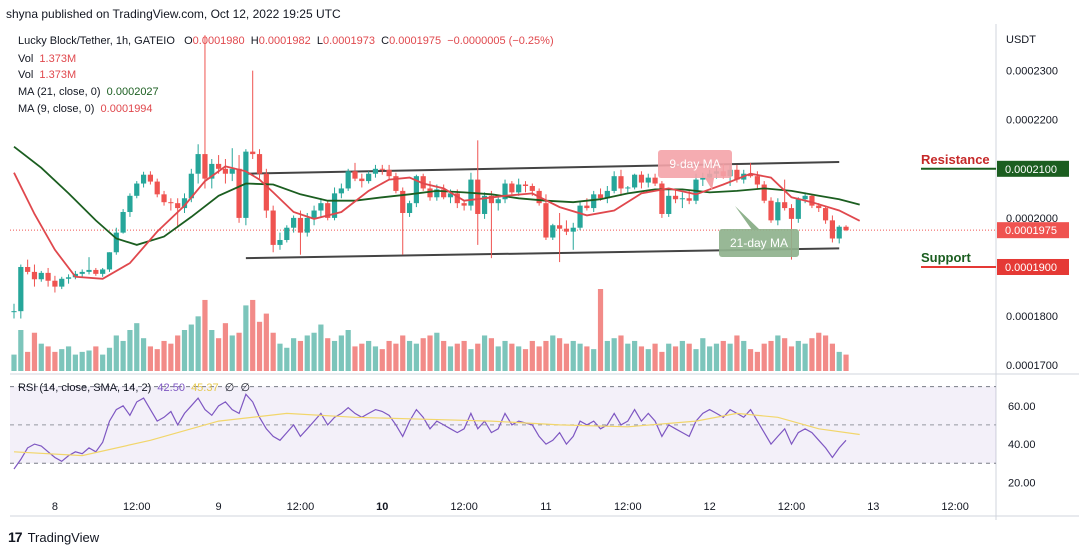  I want to click on y-tick-label: 0.0002200, so click(1032, 121).